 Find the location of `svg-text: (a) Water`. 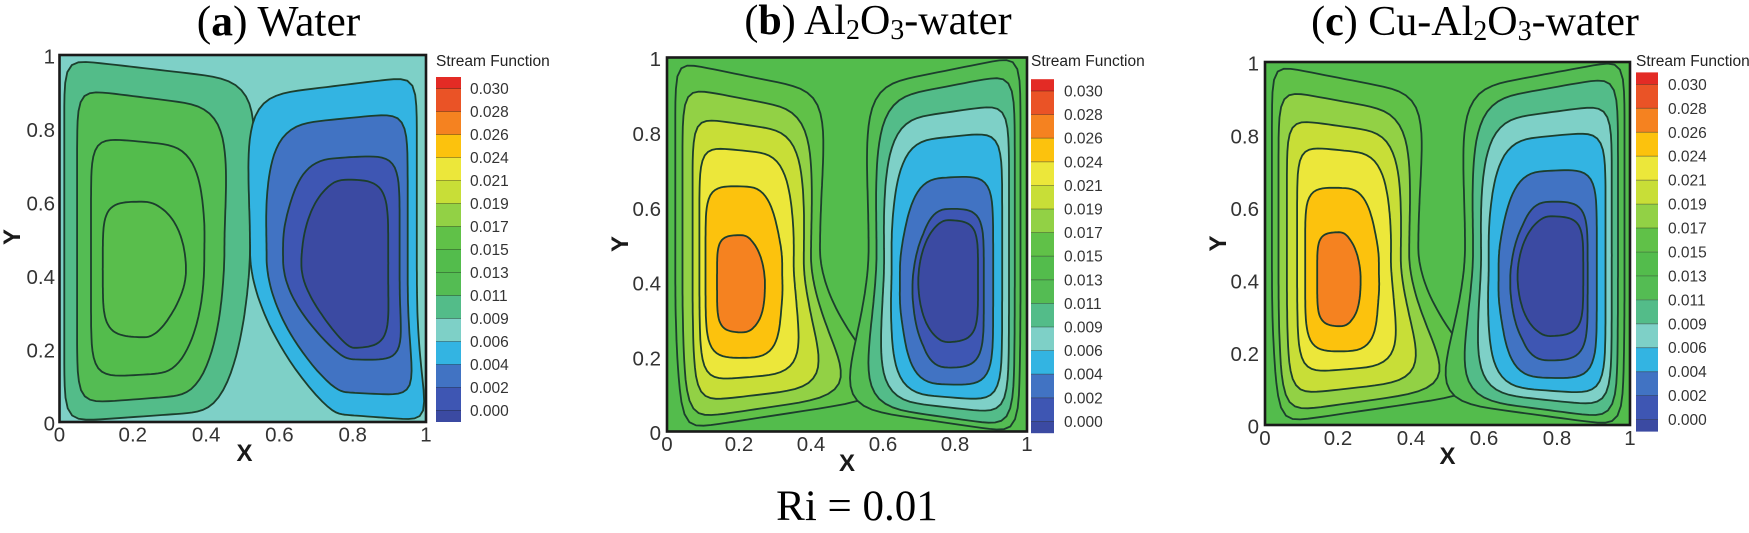

svg-text: (a) Water is located at coordinates (279, 23).